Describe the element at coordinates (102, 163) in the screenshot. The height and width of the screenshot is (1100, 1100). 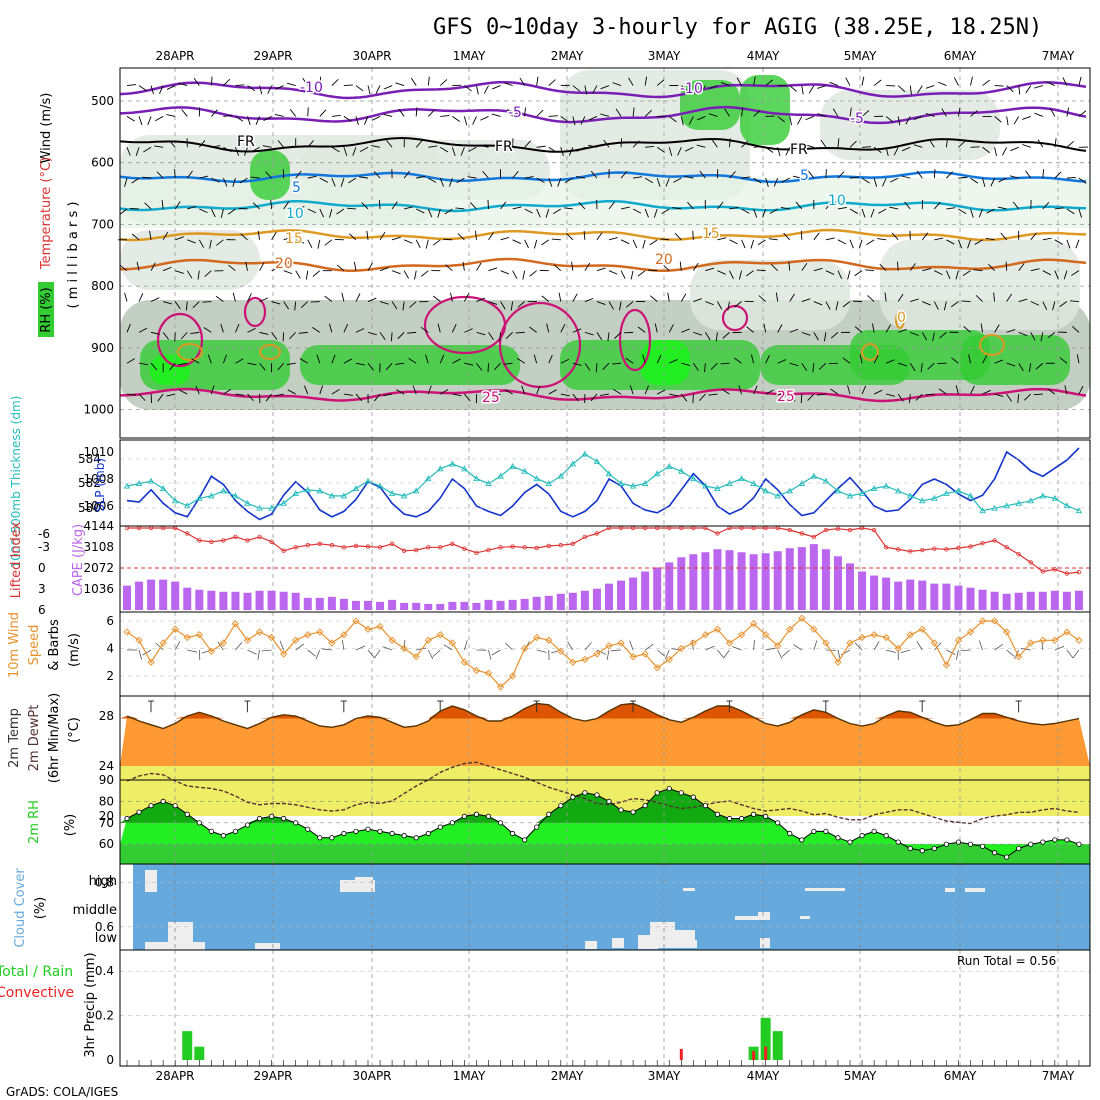
I see `upper-tick: 600` at that location.